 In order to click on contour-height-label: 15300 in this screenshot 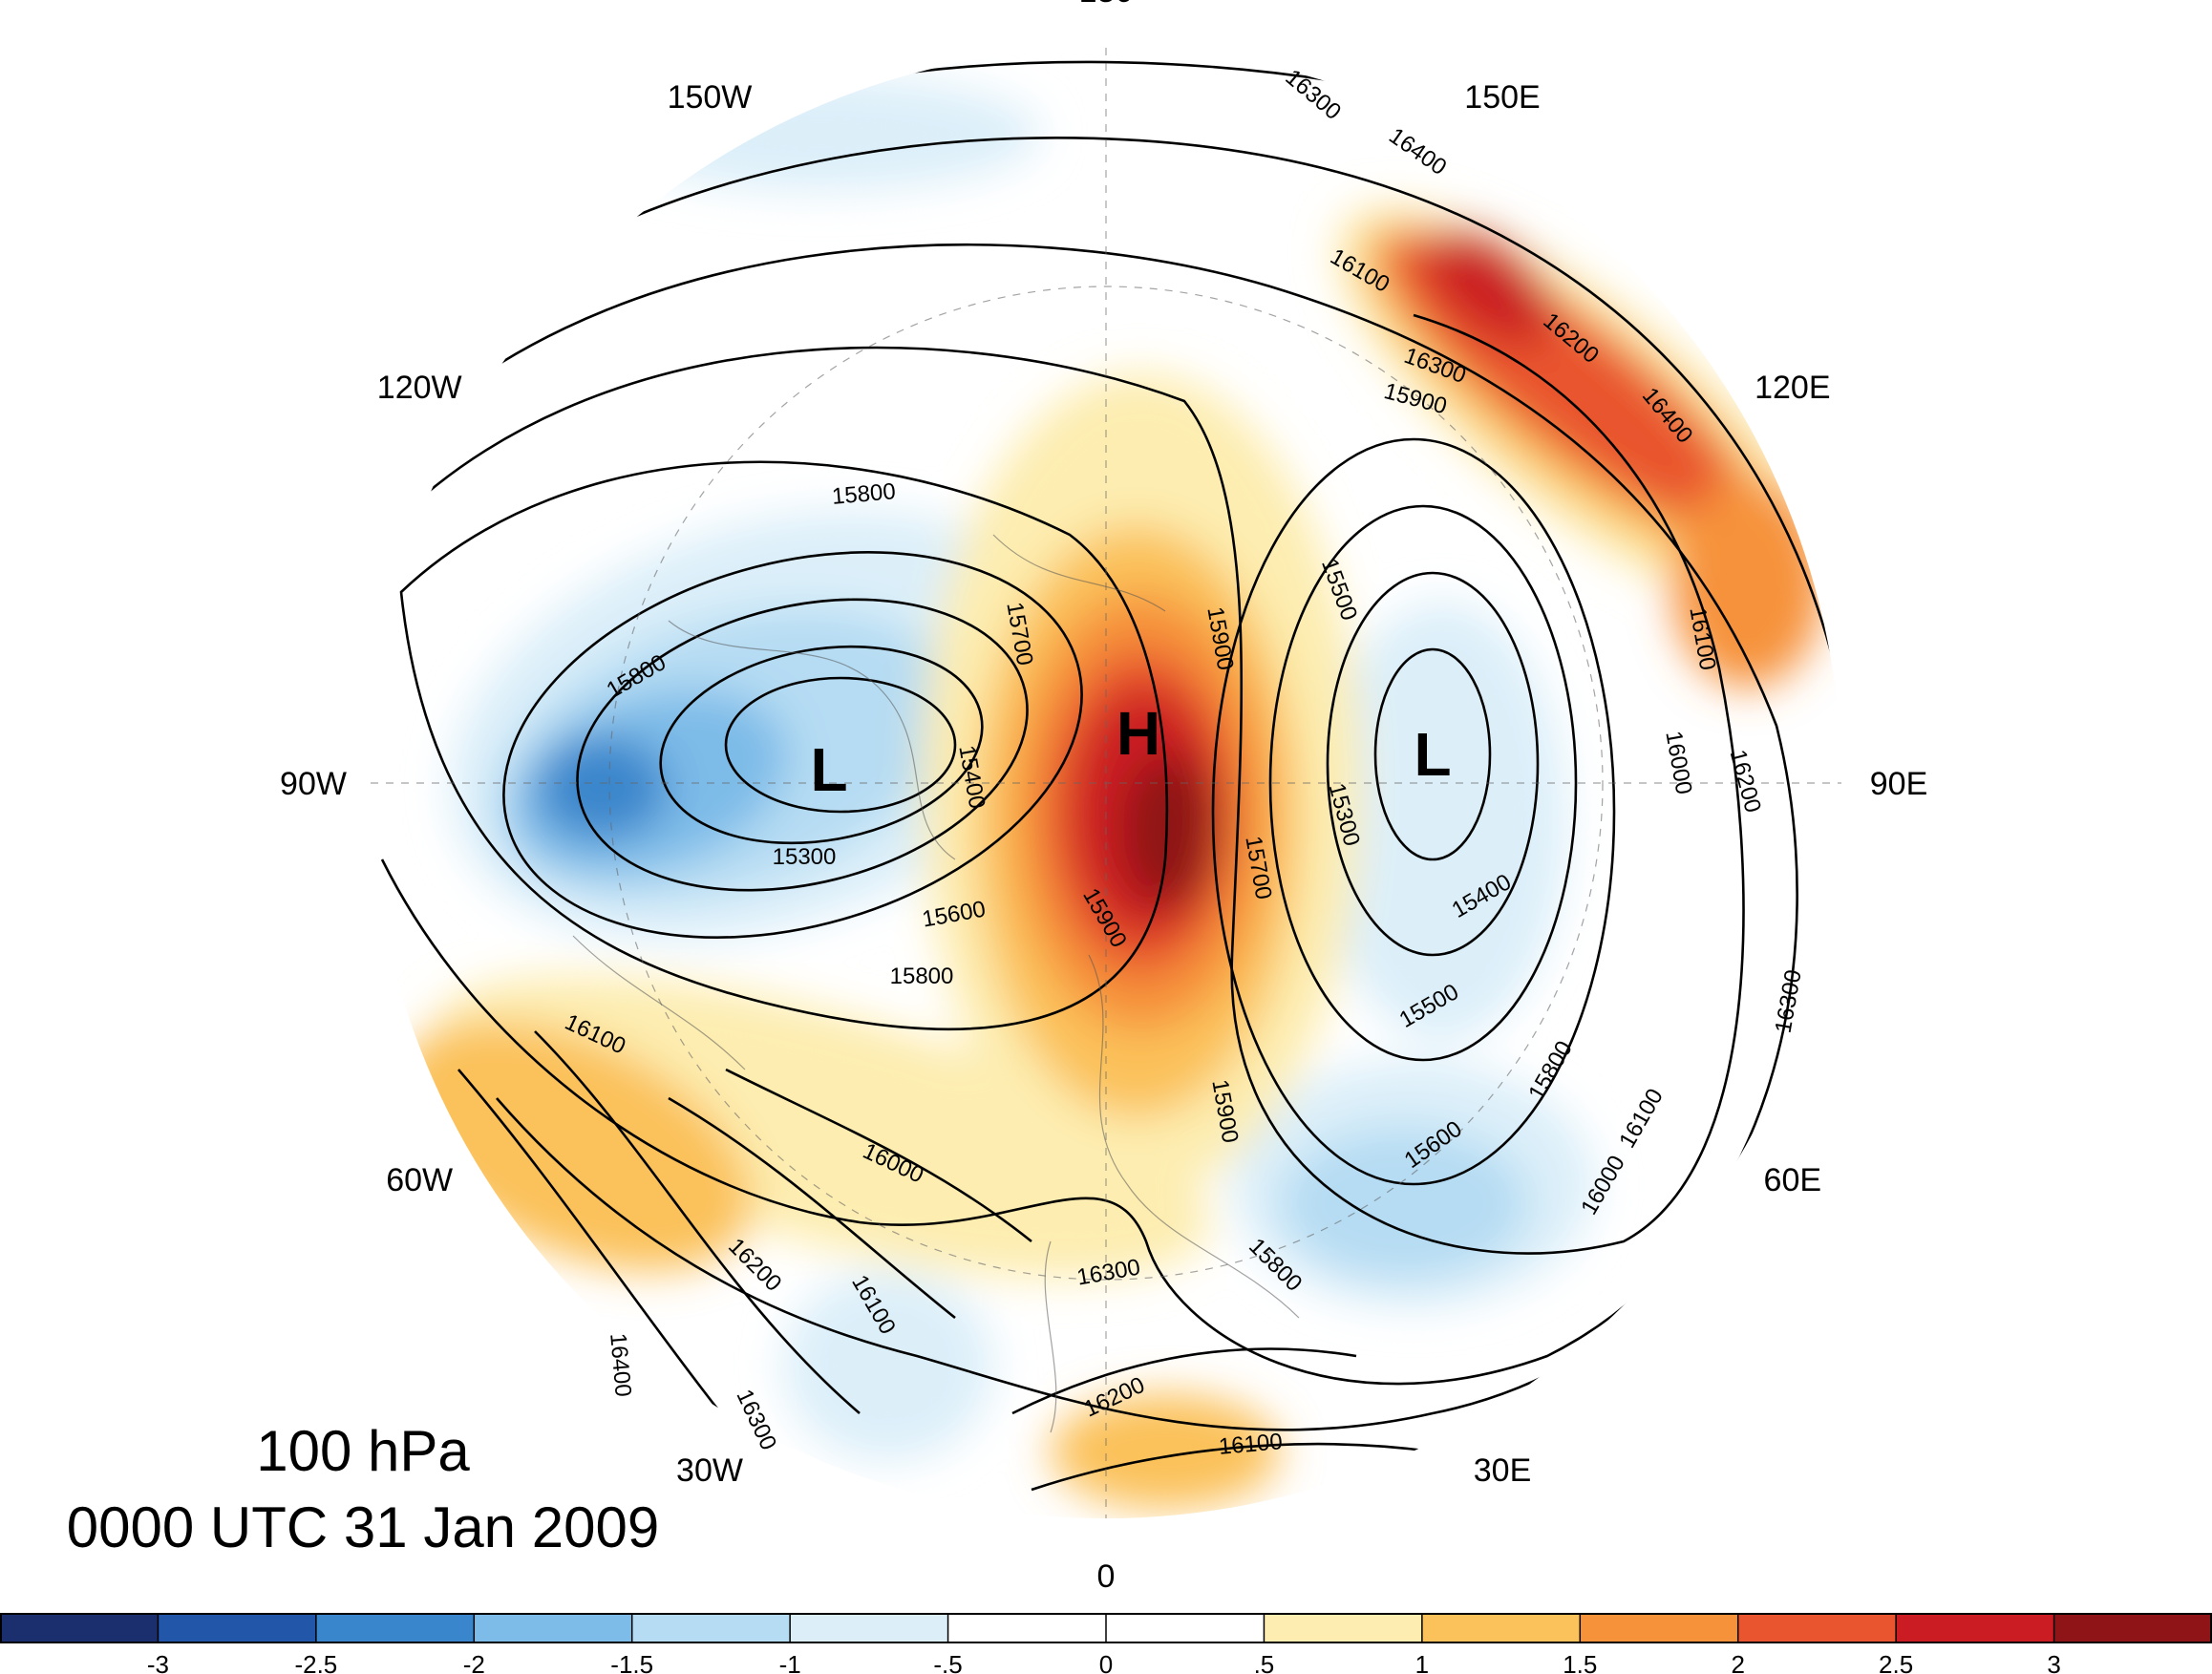, I will do `click(805, 857)`.